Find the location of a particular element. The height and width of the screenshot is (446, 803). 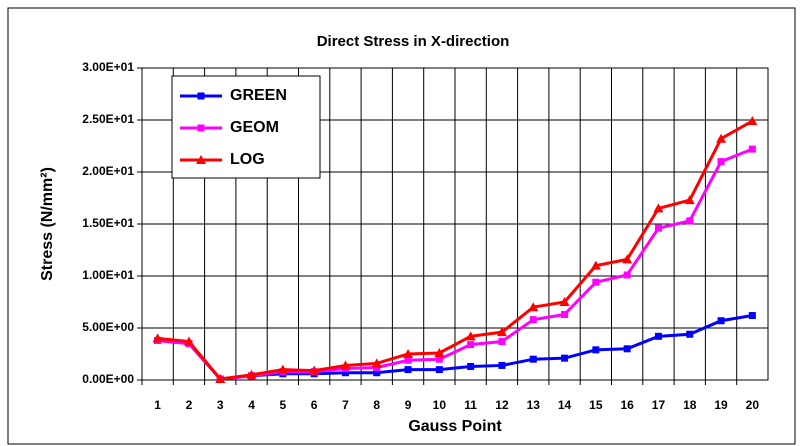

y-axis-title: Stress (N/mm²) is located at coordinates (47, 224).